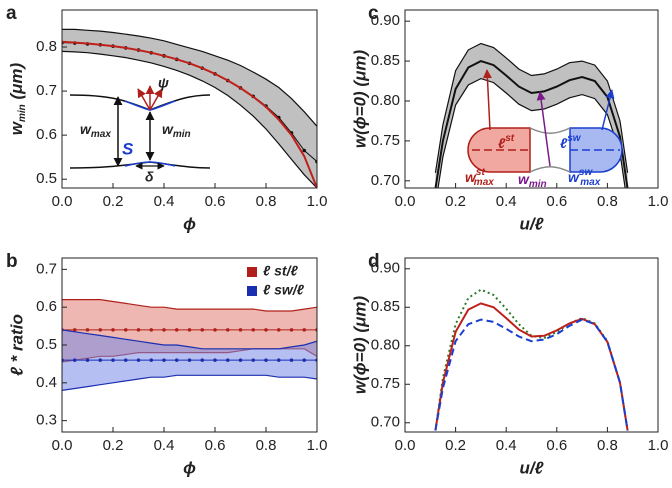 The height and width of the screenshot is (488, 672). I want to click on y-tick-label: 0.8, so click(46, 46).